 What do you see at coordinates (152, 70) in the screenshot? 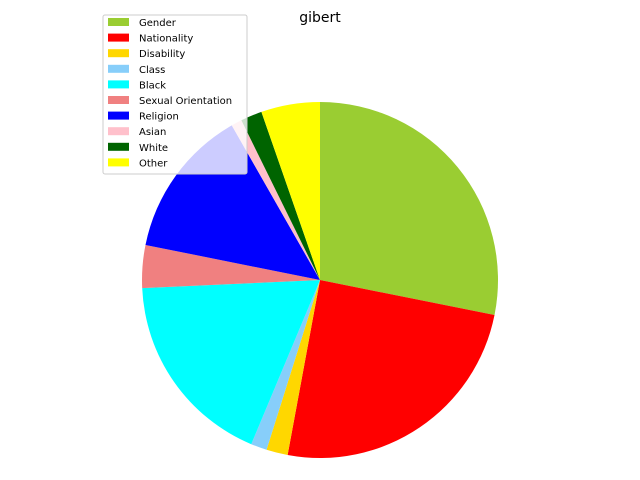
I see `legend-label-class: Class` at bounding box center [152, 70].